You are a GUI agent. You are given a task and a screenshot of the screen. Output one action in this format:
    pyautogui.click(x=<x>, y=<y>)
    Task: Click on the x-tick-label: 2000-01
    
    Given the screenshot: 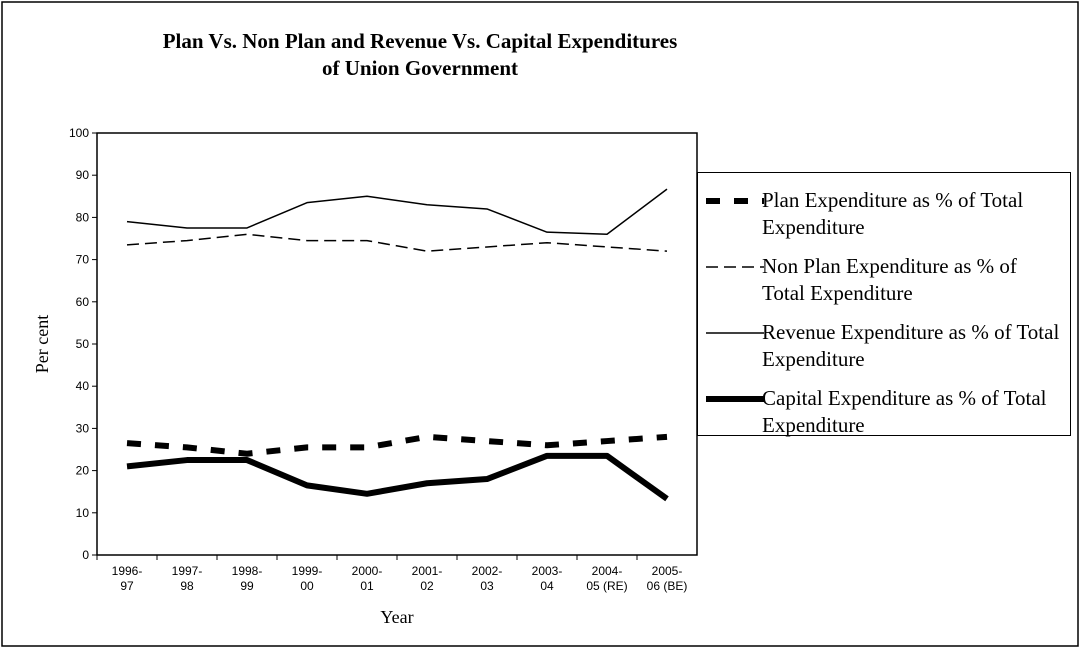 What is the action you would take?
    pyautogui.click(x=367, y=578)
    